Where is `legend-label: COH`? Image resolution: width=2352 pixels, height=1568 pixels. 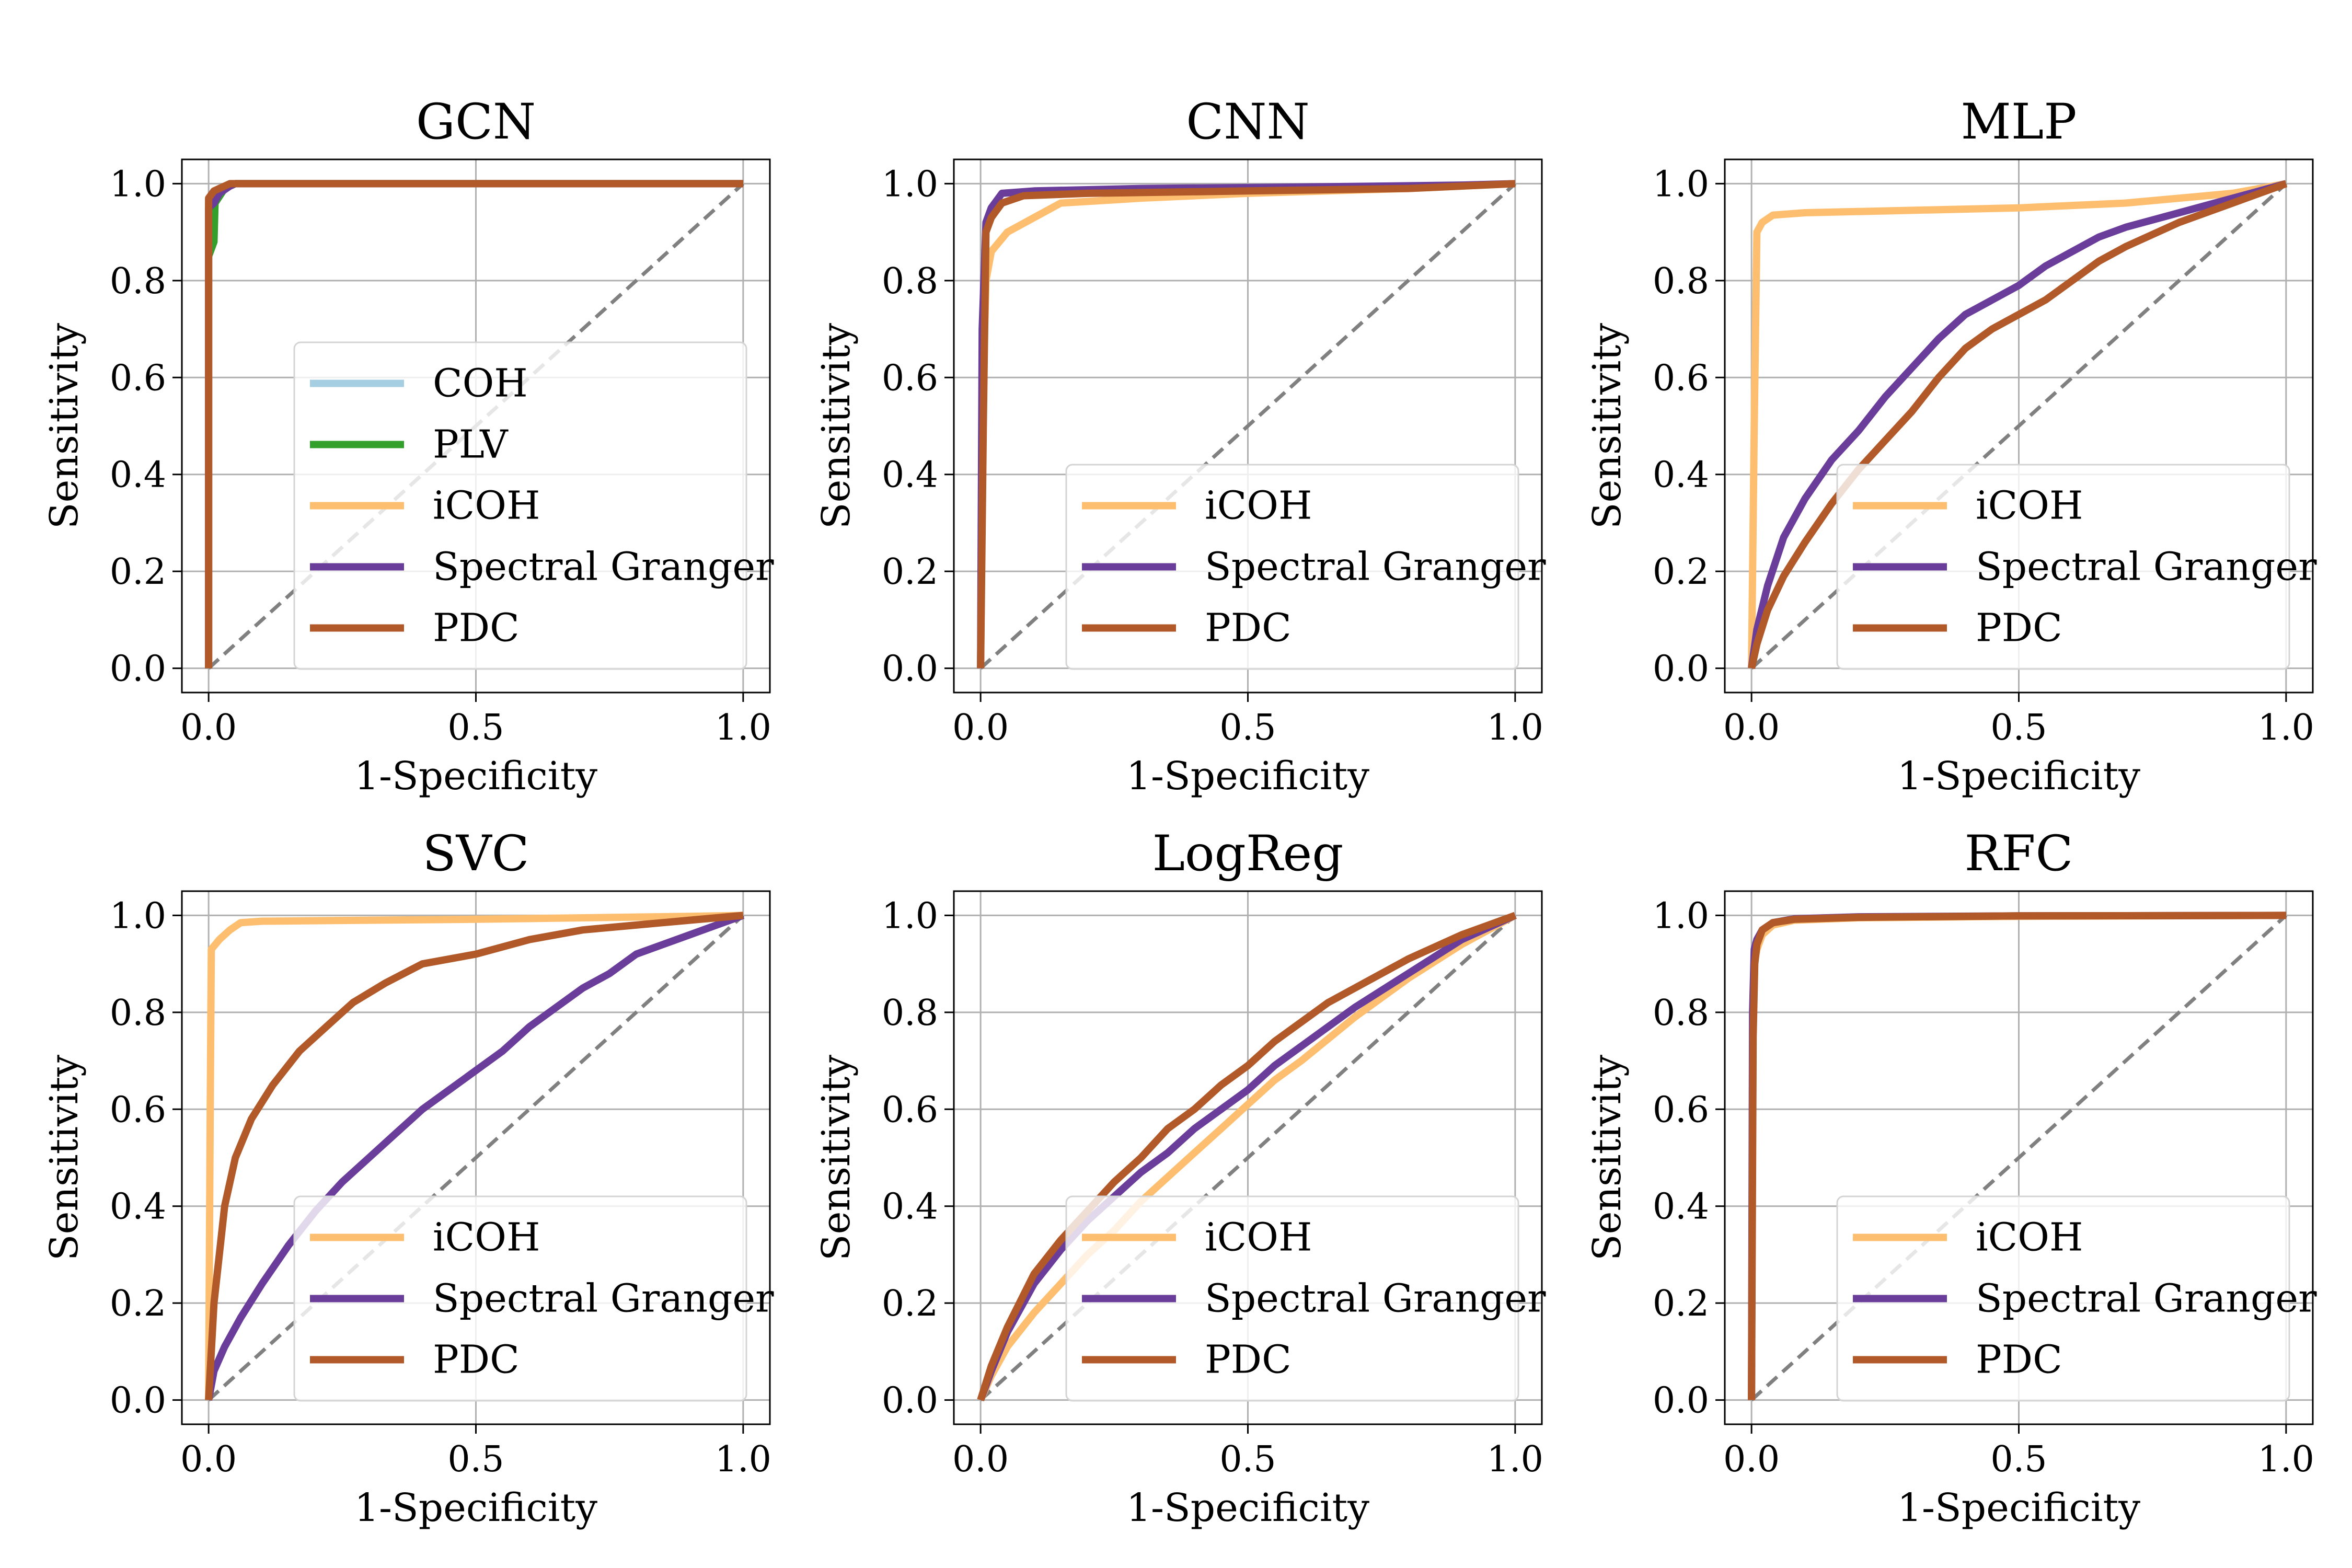 legend-label: COH is located at coordinates (480, 383).